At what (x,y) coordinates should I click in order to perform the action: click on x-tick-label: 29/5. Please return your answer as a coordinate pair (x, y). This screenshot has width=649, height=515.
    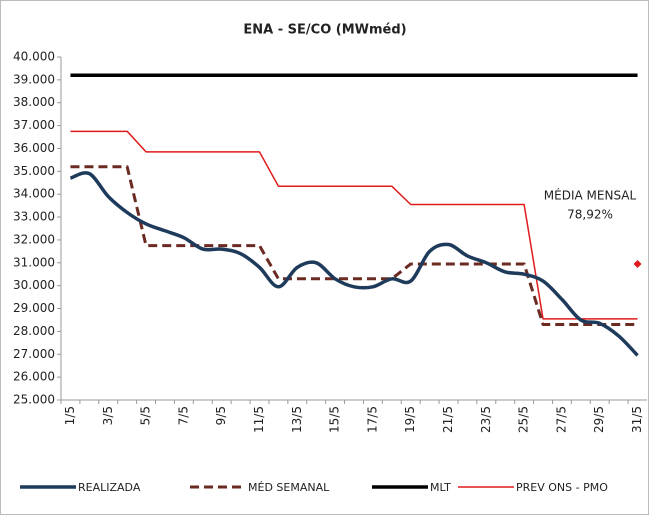
    Looking at the image, I should click on (599, 419).